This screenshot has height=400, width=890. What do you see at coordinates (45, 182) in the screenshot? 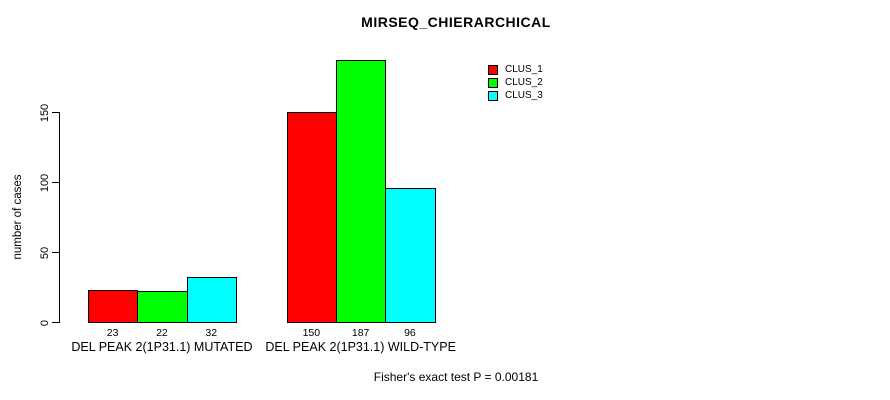
I see `y-tick-label: 100` at bounding box center [45, 182].